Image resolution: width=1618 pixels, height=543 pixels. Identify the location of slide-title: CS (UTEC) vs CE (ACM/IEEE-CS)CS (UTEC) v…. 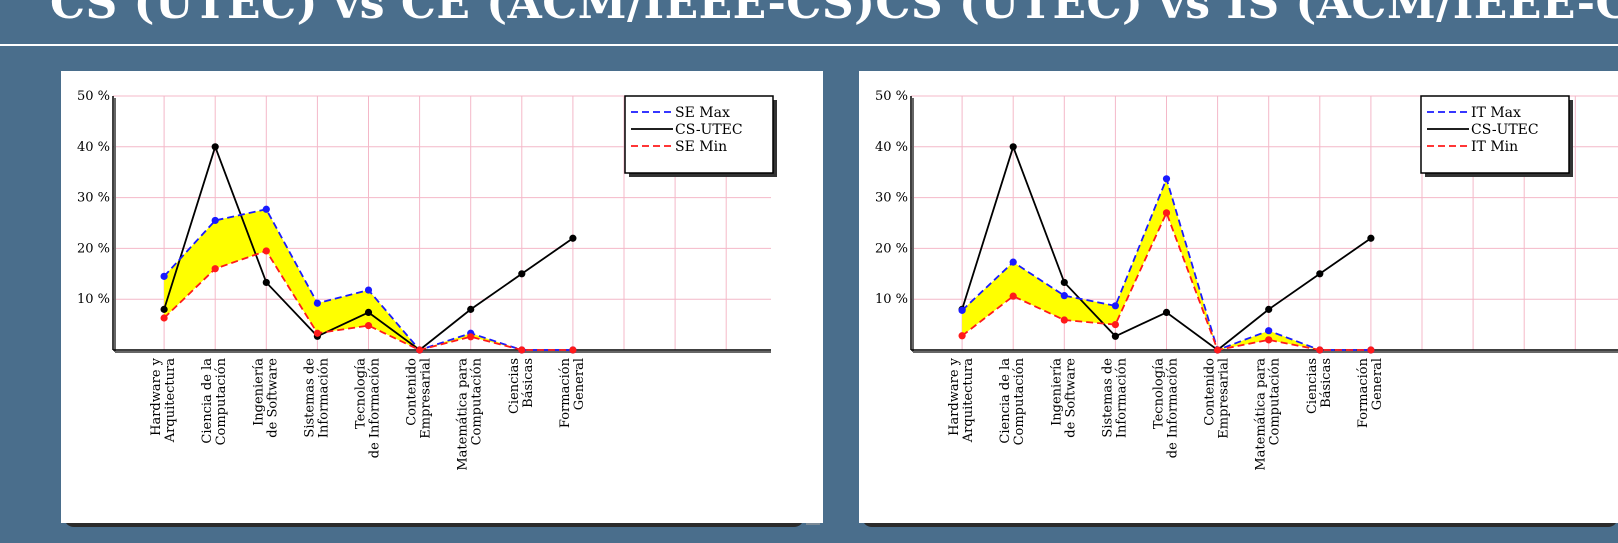
(834, 14).